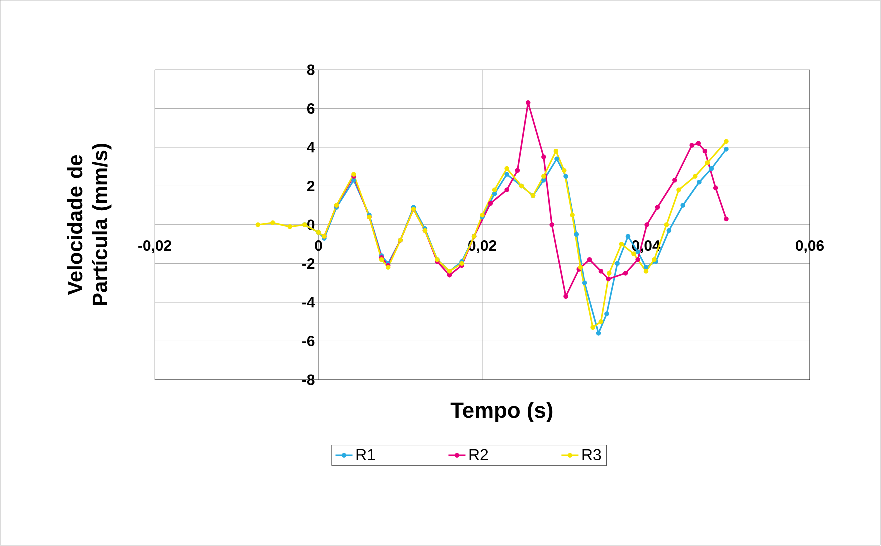 This screenshot has width=881, height=546. What do you see at coordinates (311, 108) in the screenshot?
I see `y-tick-label: 6` at bounding box center [311, 108].